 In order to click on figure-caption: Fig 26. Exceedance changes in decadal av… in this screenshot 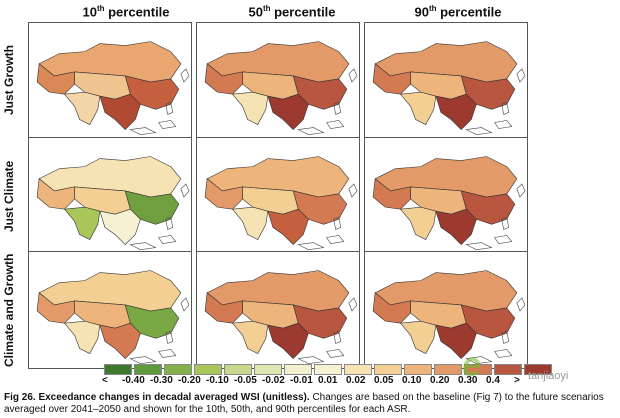, I will do `click(310, 404)`.